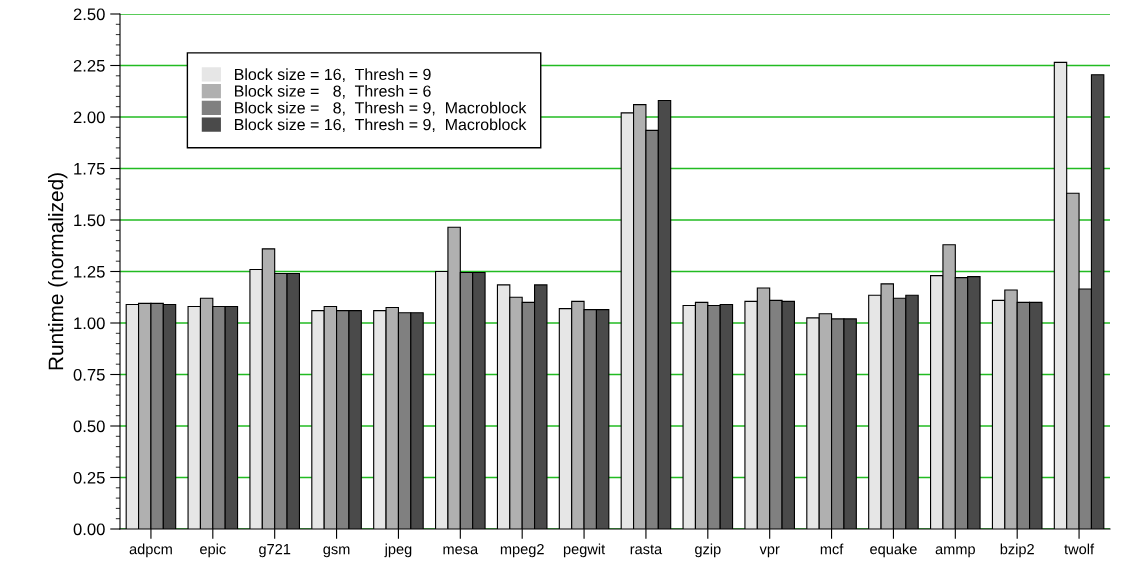  I want to click on x-tick-label: jpeg, so click(398, 550).